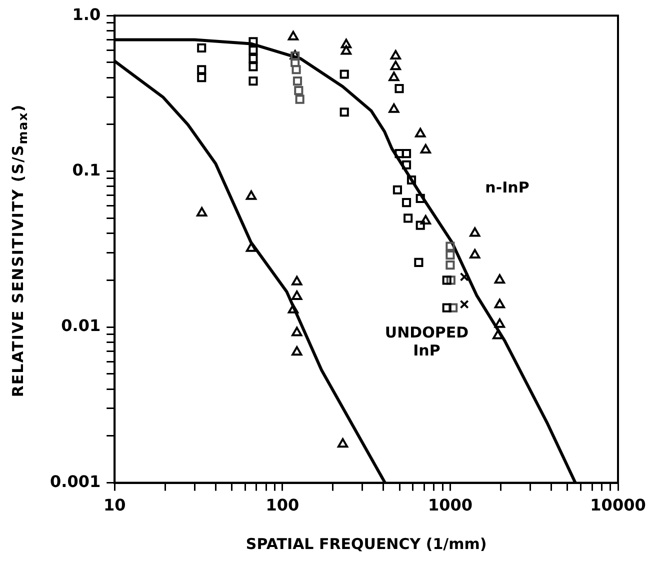 This screenshot has width=652, height=564. Describe the element at coordinates (618, 505) in the screenshot. I see `x-tick-label: 10000` at that location.